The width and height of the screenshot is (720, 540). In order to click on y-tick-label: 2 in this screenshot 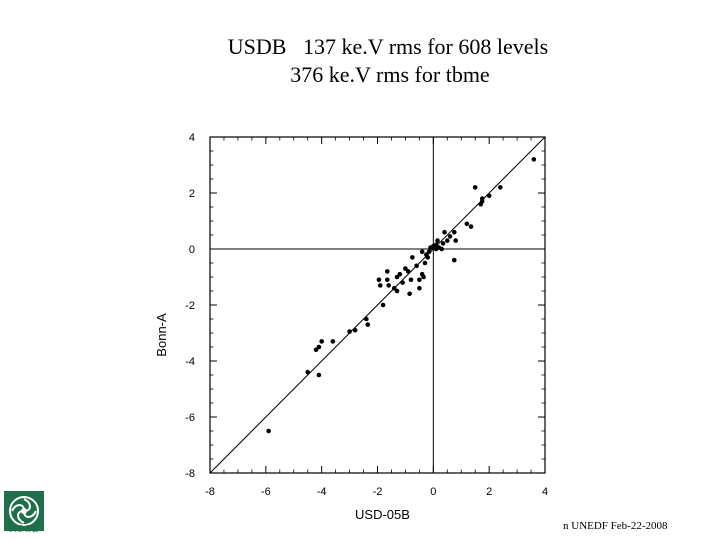, I will do `click(192, 194)`.